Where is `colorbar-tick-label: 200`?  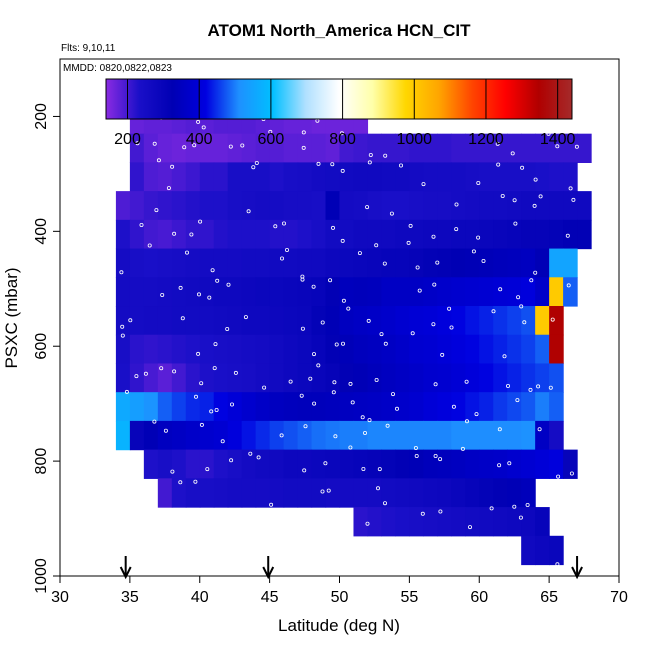 colorbar-tick-label: 200 is located at coordinates (127, 139).